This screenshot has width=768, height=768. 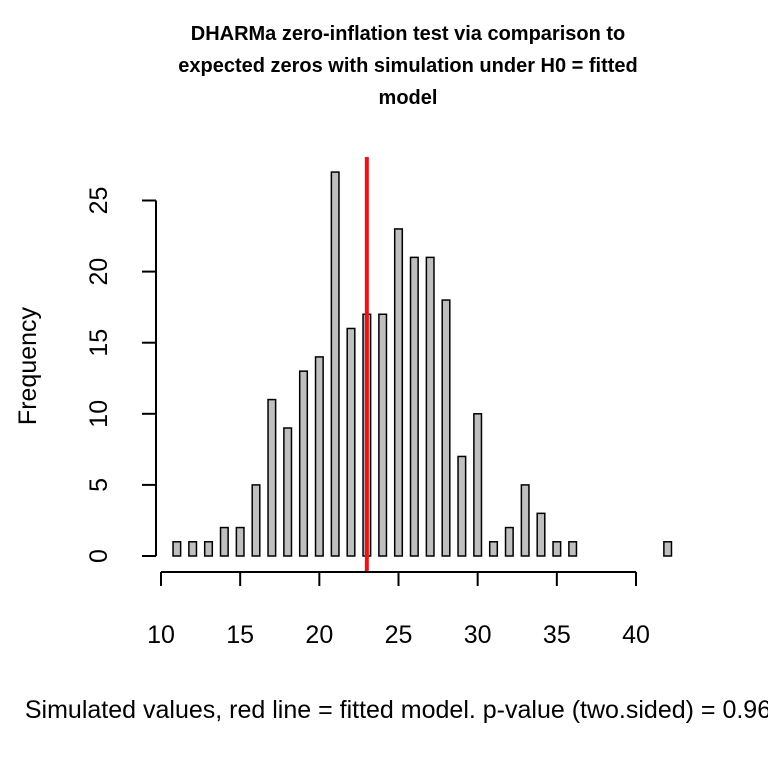 I want to click on x-tick-label: 20, so click(x=319, y=635).